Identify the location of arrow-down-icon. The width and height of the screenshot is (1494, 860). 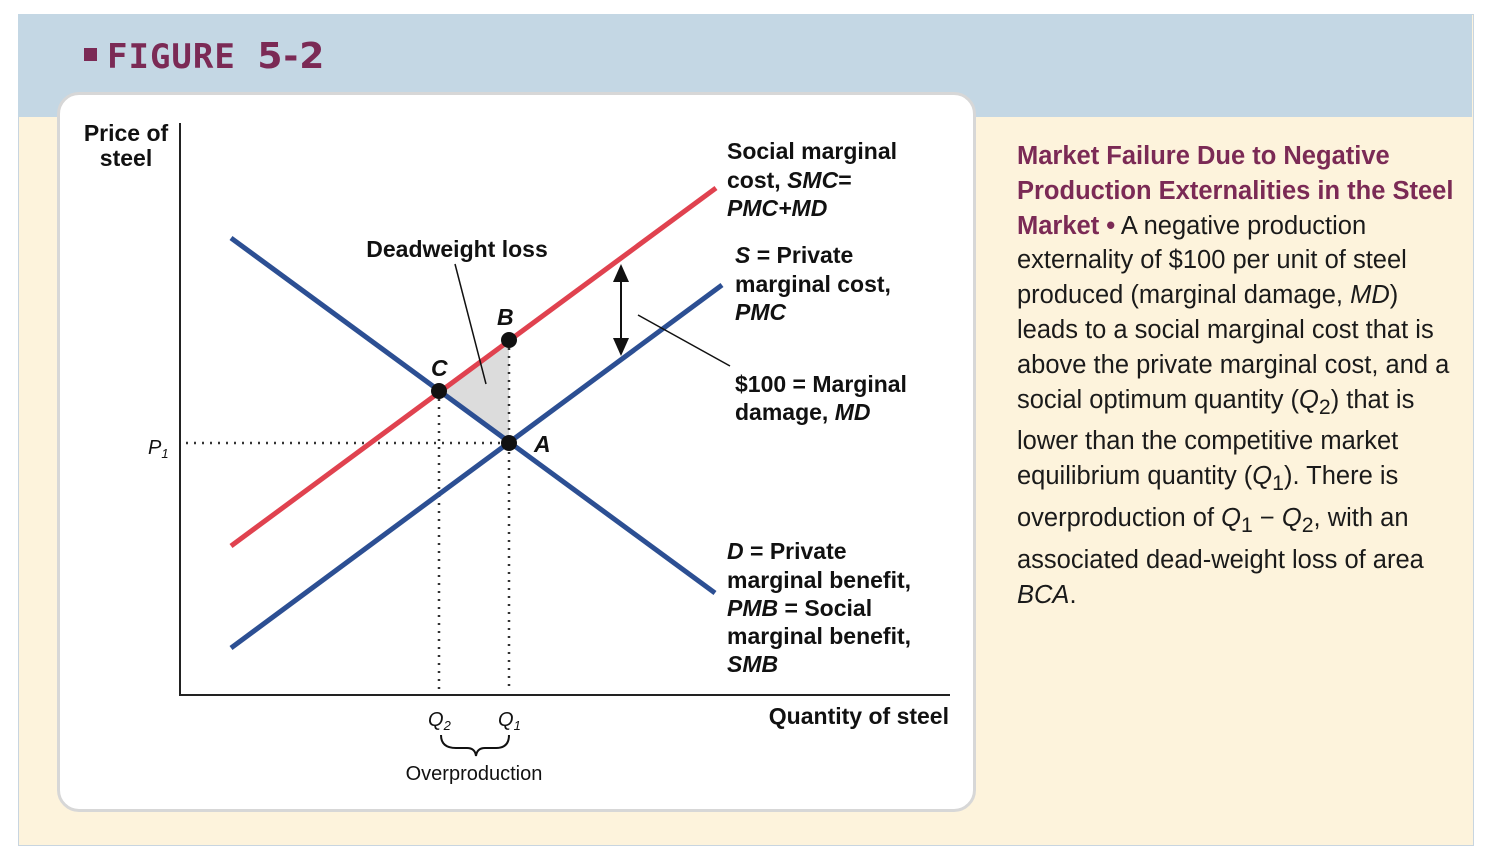
(621, 347).